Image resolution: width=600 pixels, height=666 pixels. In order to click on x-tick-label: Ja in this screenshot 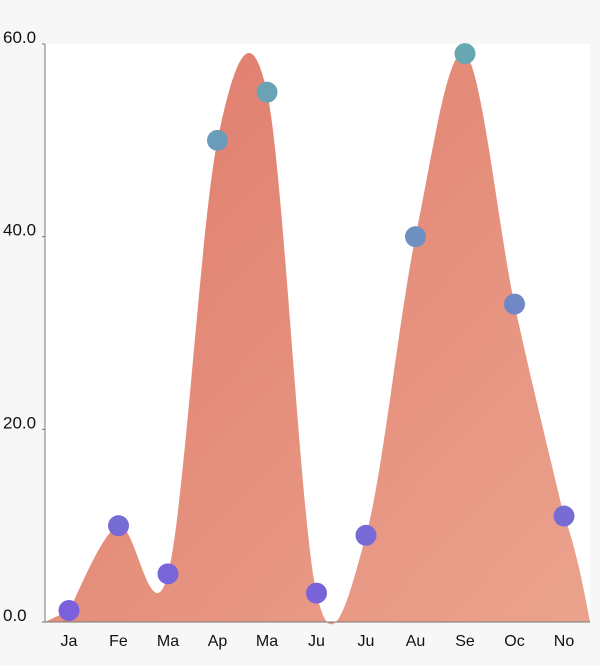, I will do `click(69, 641)`.